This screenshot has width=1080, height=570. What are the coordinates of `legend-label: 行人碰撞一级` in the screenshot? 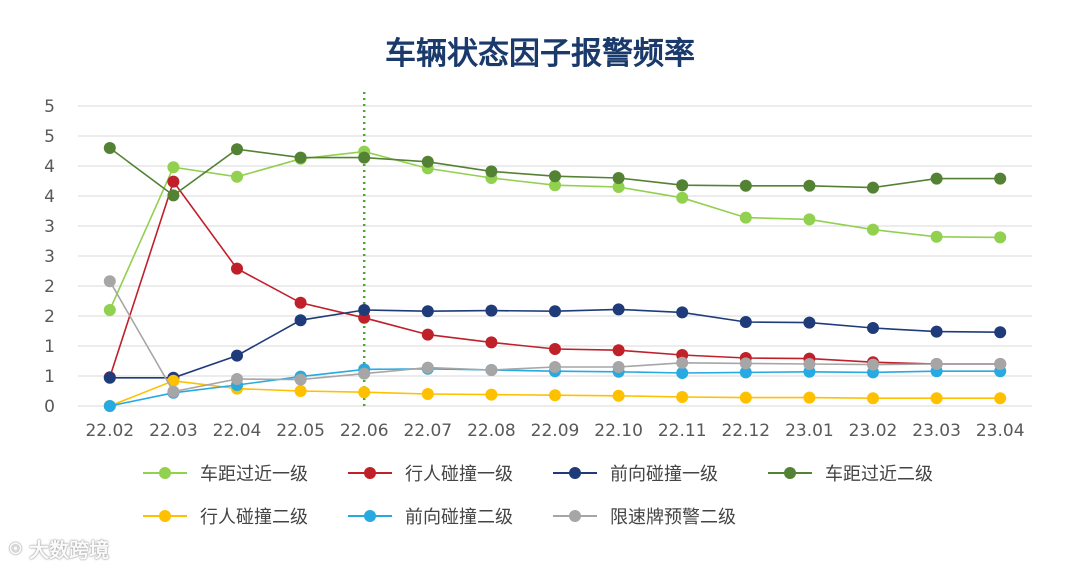 It's located at (459, 474).